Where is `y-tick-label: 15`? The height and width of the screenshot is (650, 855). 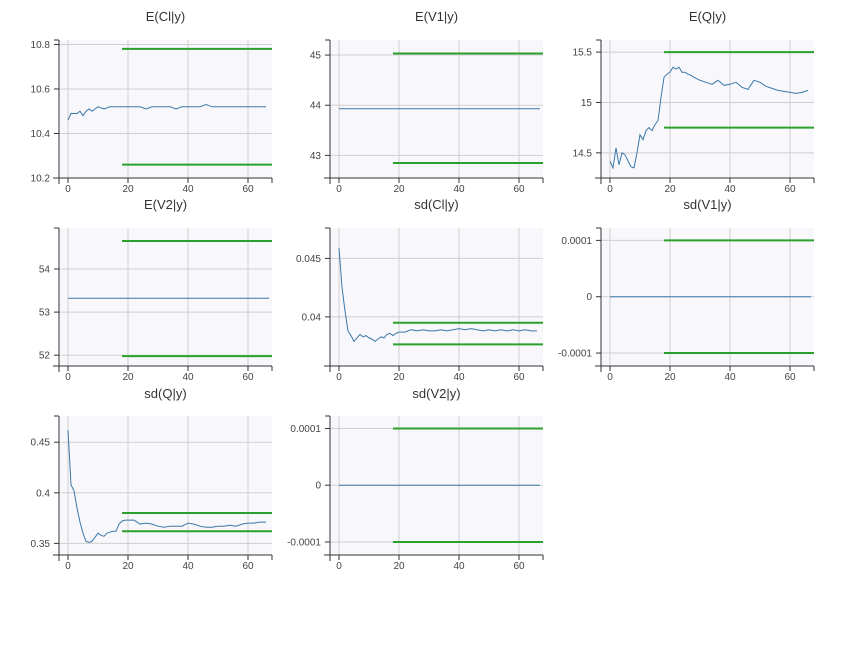
y-tick-label: 15 is located at coordinates (587, 103).